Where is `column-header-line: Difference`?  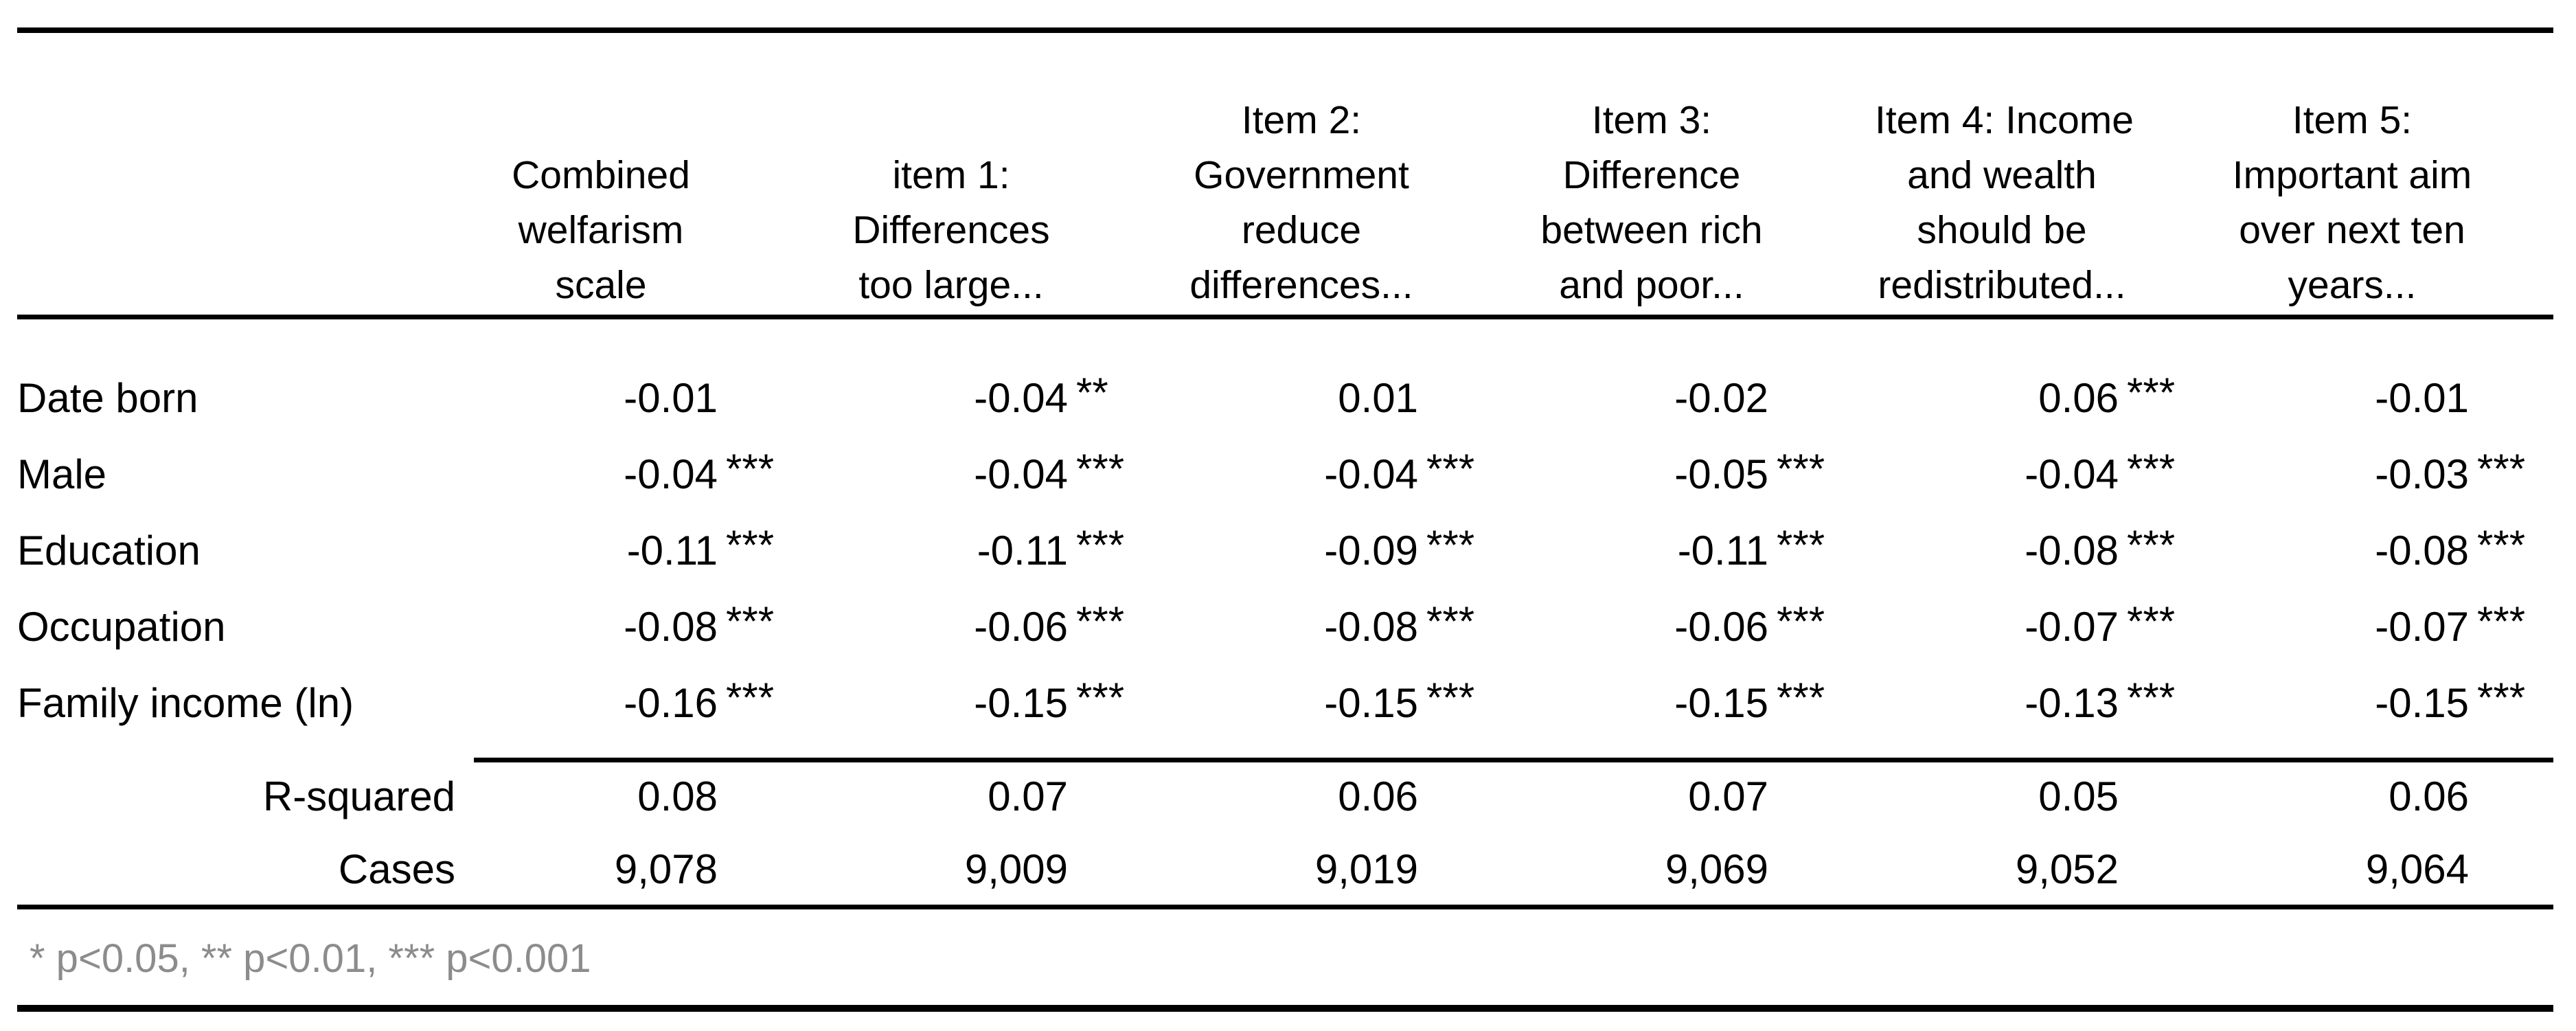
column-header-line: Difference is located at coordinates (1651, 175).